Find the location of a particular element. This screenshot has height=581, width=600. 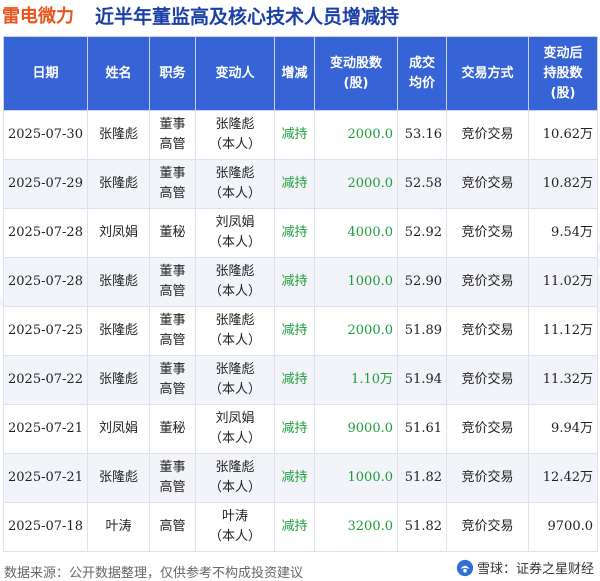

footer: 数据来源：公开数据整理，仅供参考不构成投资建议 雪球：证券之星财经 is located at coordinates (300, 569).